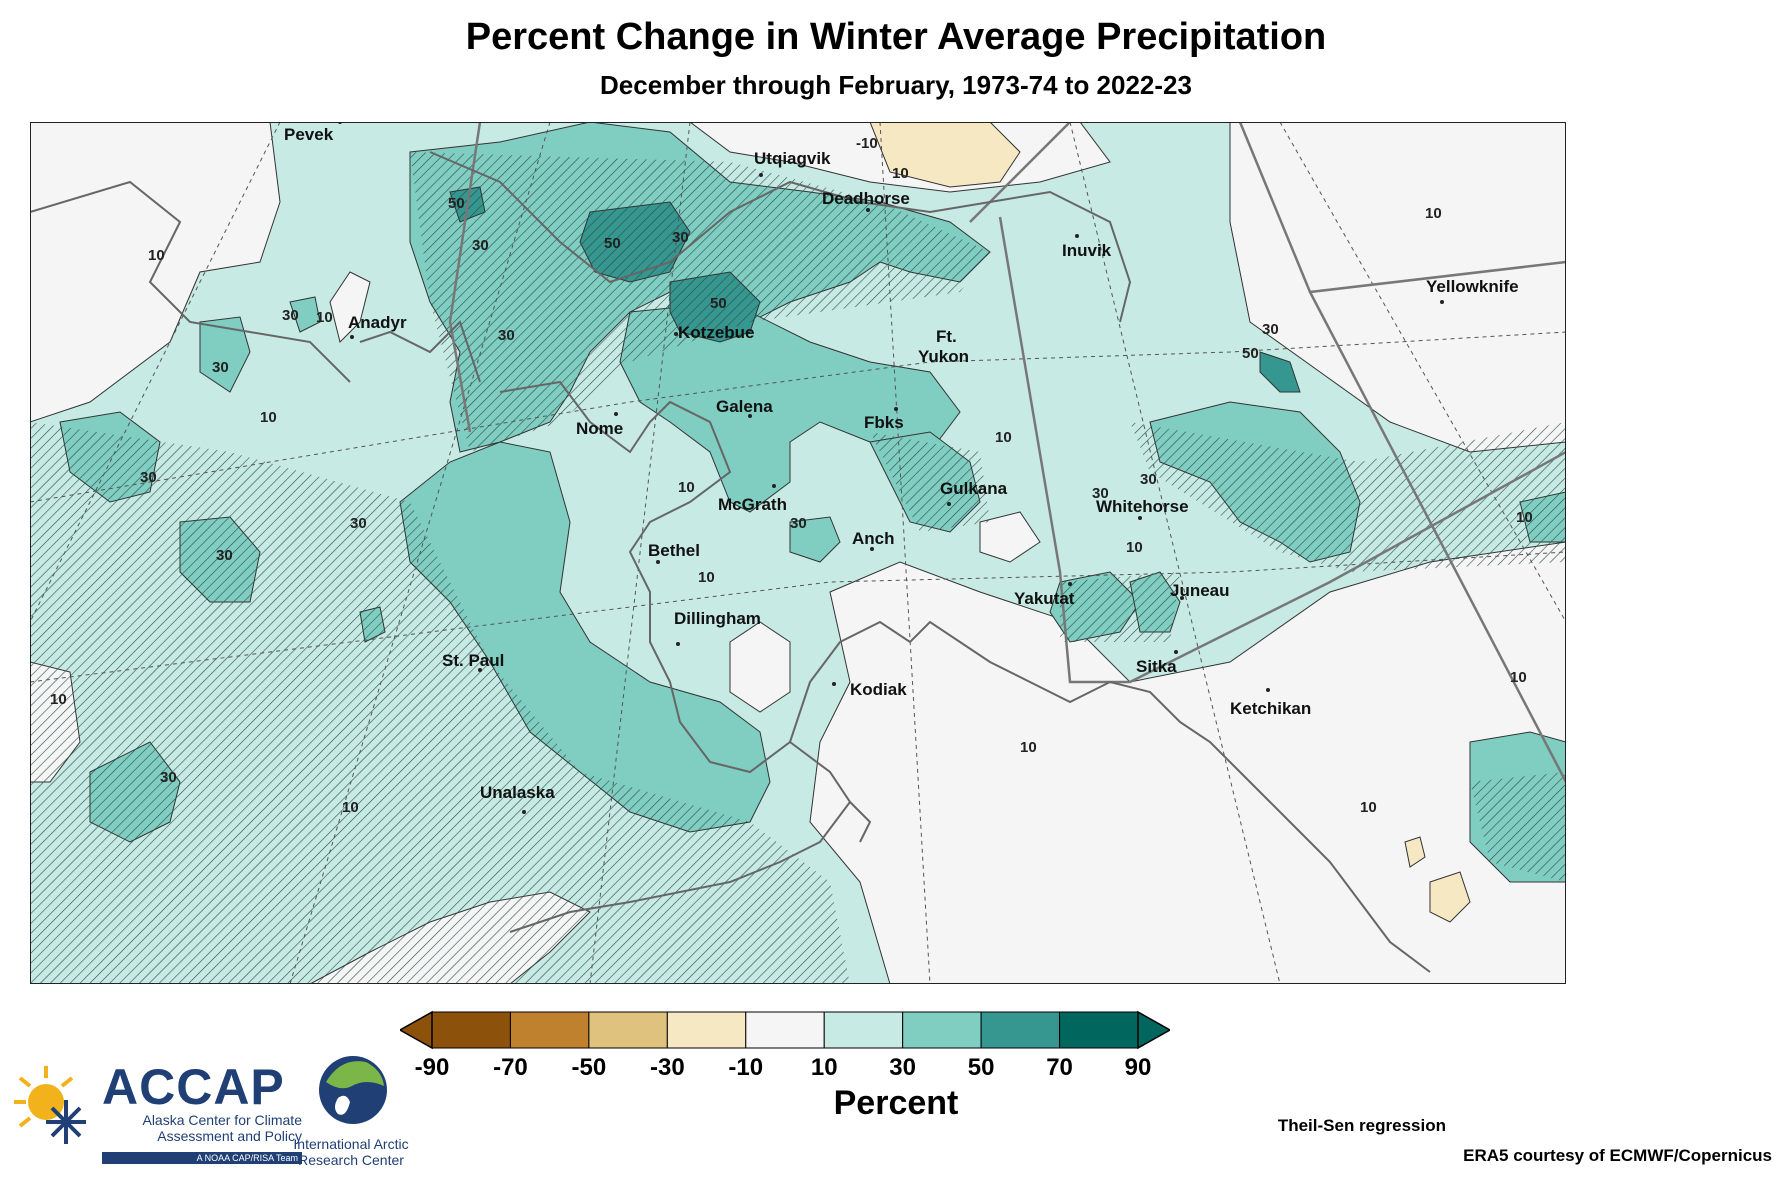 The height and width of the screenshot is (1184, 1792). What do you see at coordinates (884, 422) in the screenshot?
I see `place-label: Fbks` at bounding box center [884, 422].